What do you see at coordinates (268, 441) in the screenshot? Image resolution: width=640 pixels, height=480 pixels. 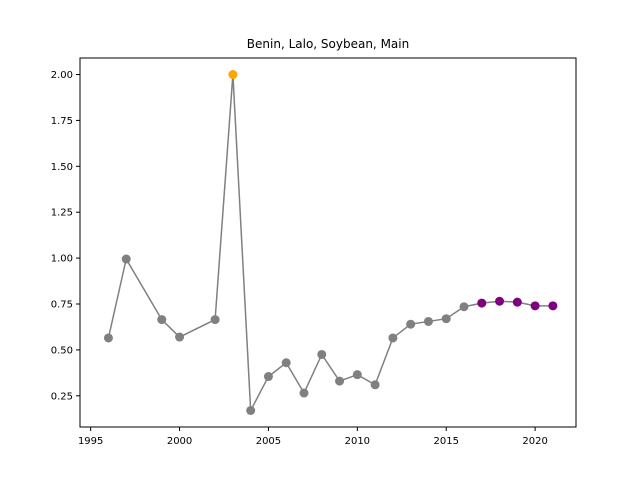 I see `x-tick-label: 2005` at bounding box center [268, 441].